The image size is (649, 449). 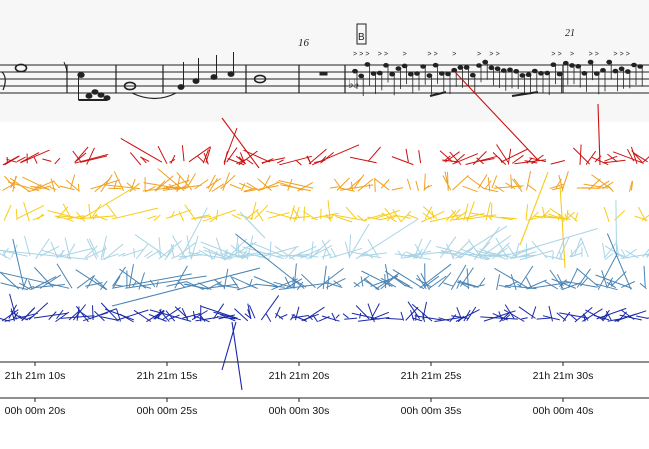 What do you see at coordinates (324, 308) in the screenshot?
I see `band-navy` at bounding box center [324, 308].